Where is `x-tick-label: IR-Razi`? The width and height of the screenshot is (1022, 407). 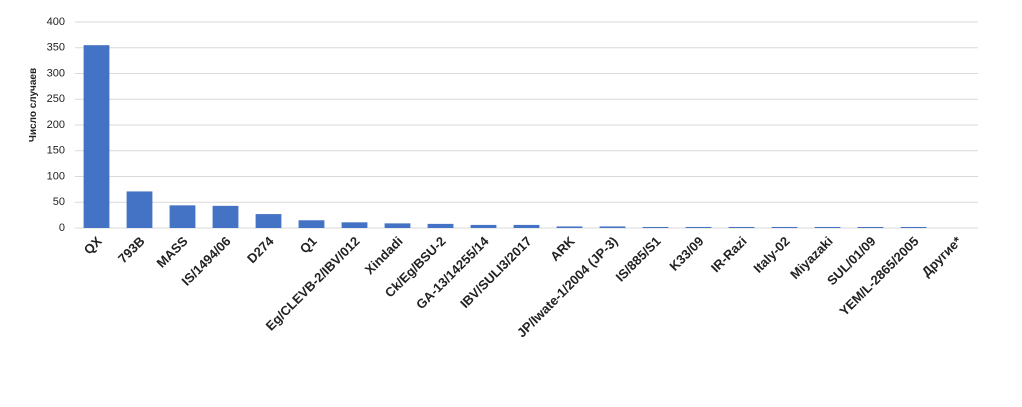 x-tick-label: IR-Razi is located at coordinates (729, 255).